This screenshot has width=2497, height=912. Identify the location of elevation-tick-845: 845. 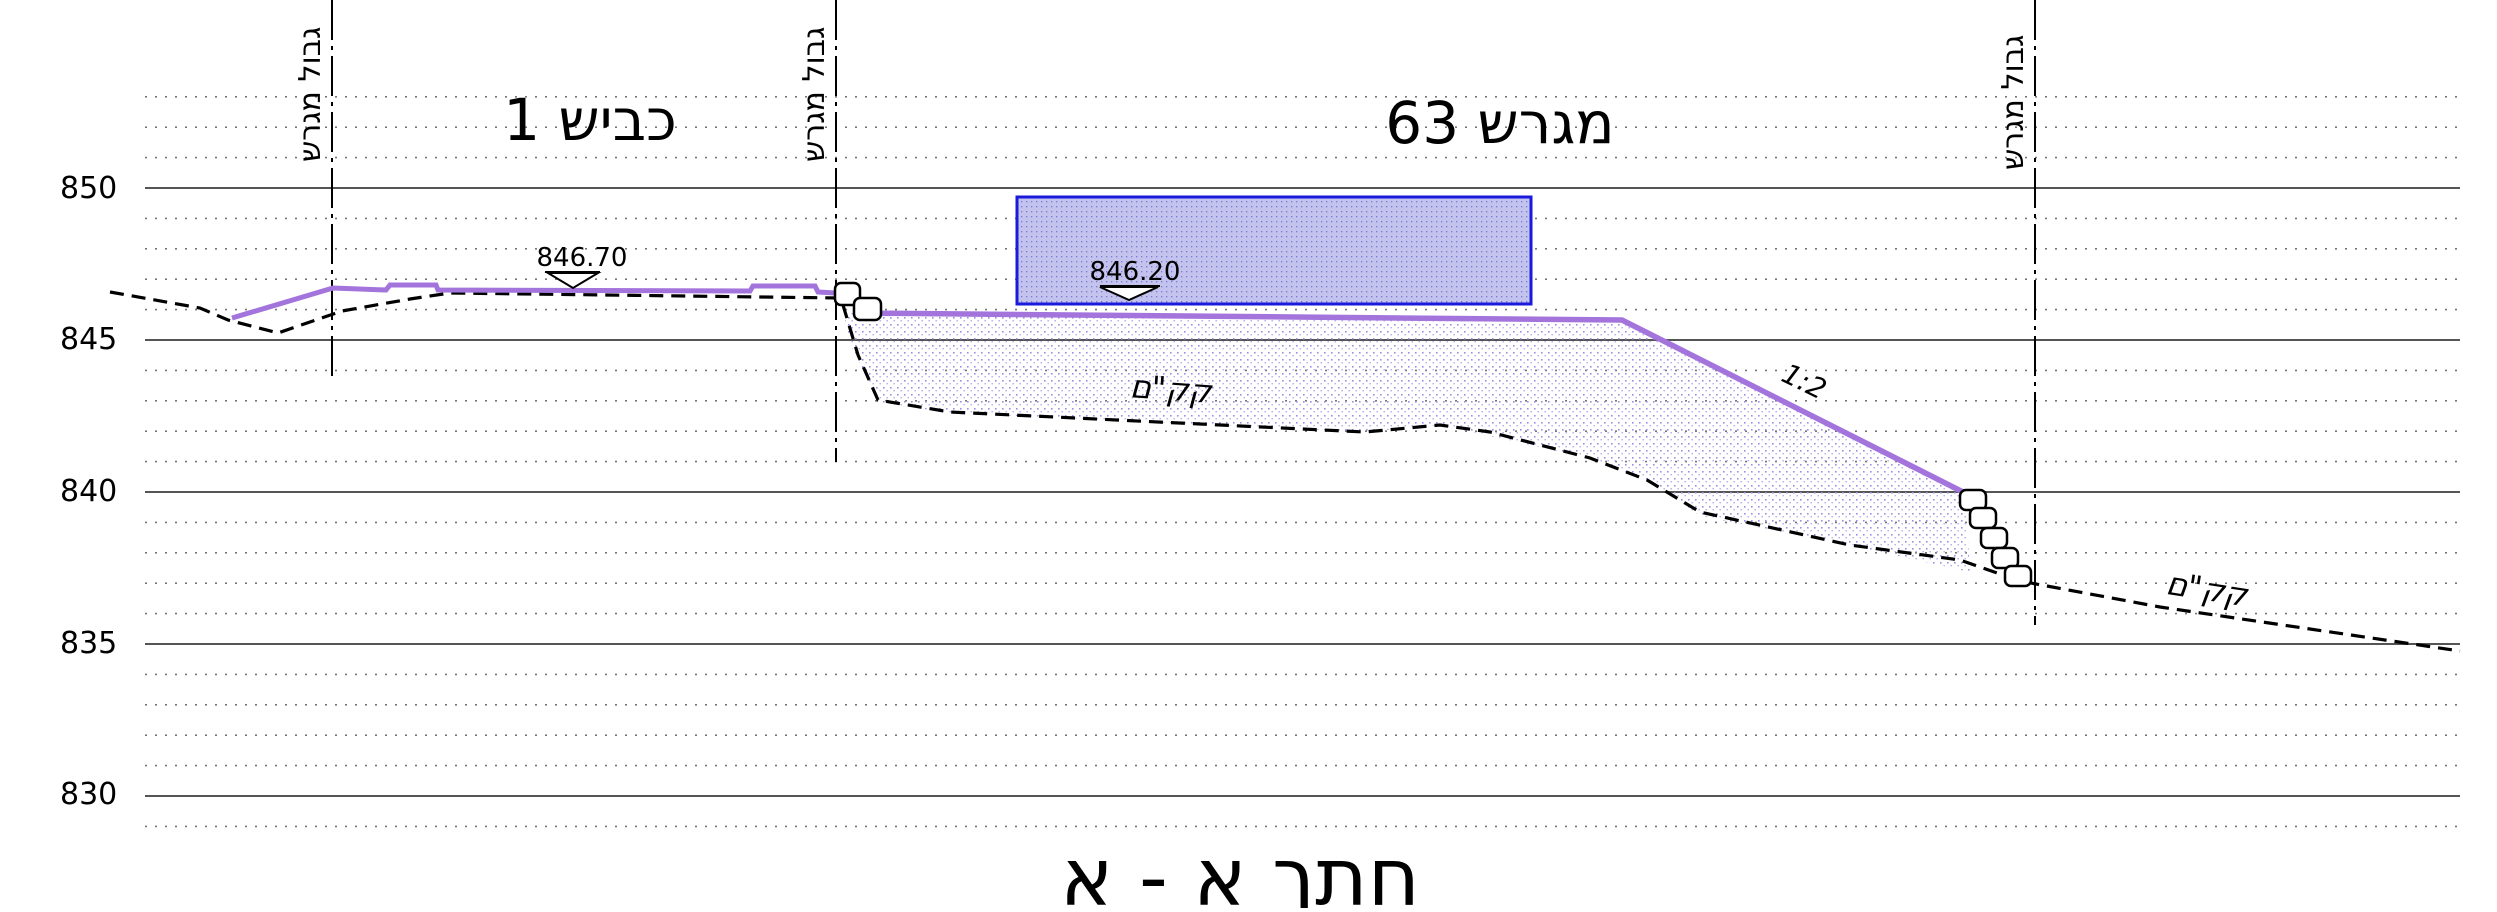
(88, 339).